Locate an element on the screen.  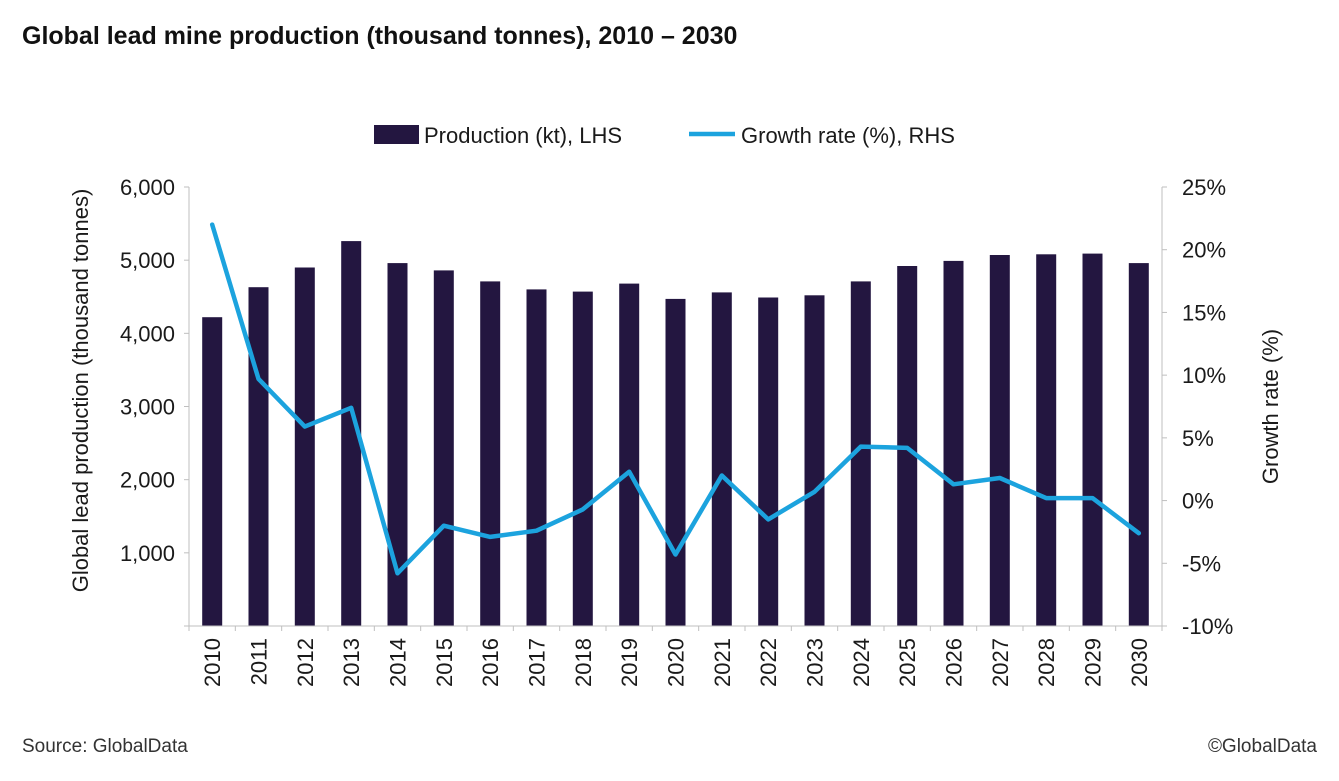
y-axis-title: Global lead production (thousand tonnes) is located at coordinates (80, 391).